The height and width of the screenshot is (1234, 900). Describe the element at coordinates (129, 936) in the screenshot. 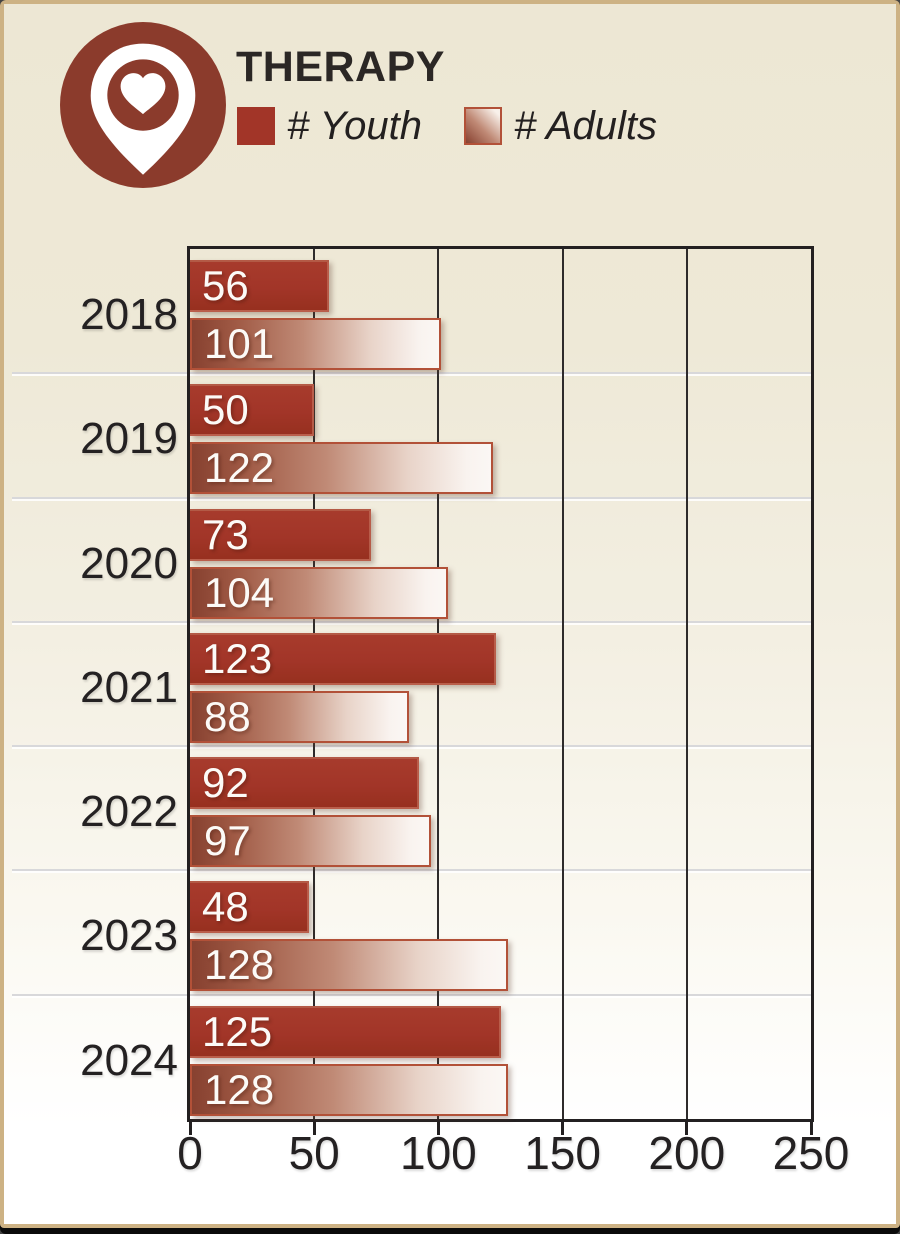

I see `year-label-2023: 2023` at that location.